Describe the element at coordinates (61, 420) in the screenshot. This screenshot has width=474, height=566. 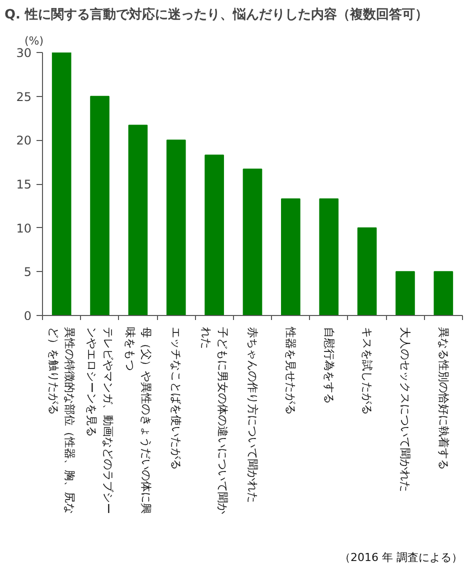
I see `x-tick-label: 異性の特徴的な部位（性器、胸、尻など）を触りたがる` at that location.